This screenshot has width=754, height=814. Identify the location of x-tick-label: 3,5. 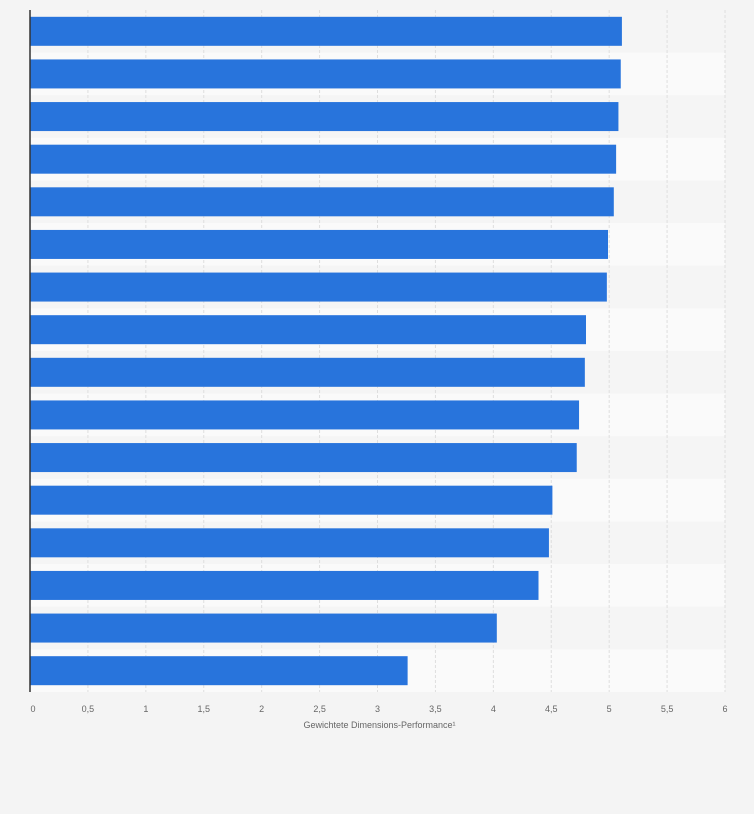
(435, 709).